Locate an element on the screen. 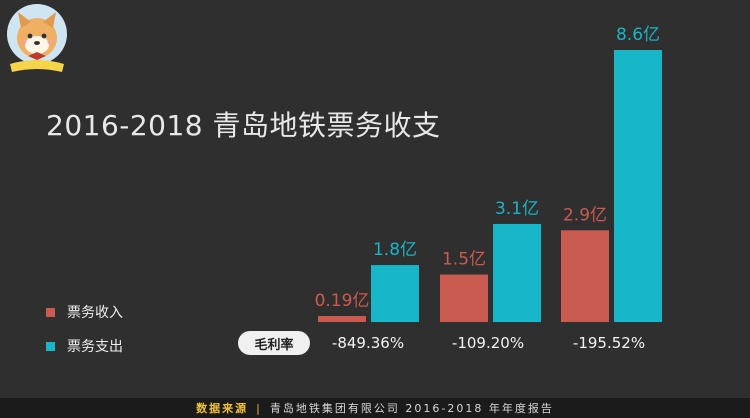 The image size is (750, 418). data-label-income-2016: 0.19亿 is located at coordinates (342, 301).